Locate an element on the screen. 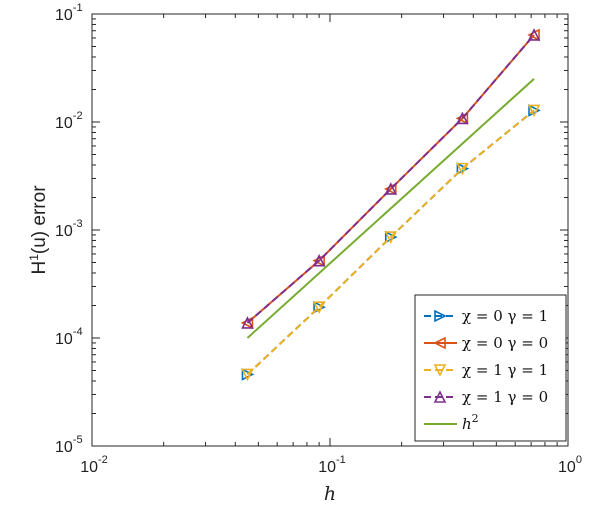 Image resolution: width=598 pixels, height=514 pixels. x-tick-label-exp: -2 is located at coordinates (103, 460).